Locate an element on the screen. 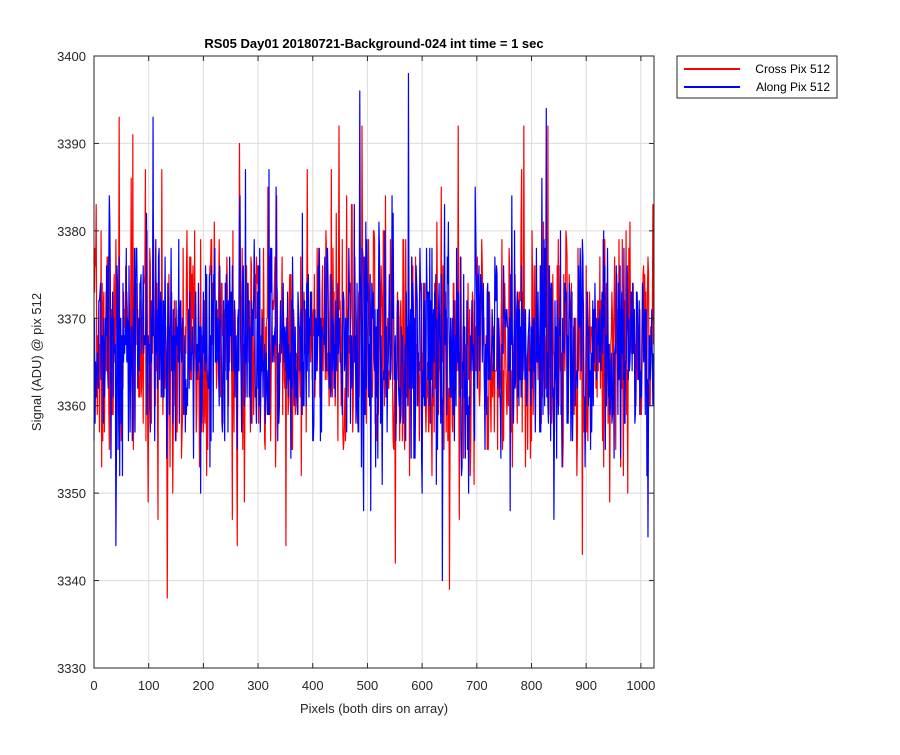 This screenshot has height=755, width=900. legend-box is located at coordinates (757, 77).